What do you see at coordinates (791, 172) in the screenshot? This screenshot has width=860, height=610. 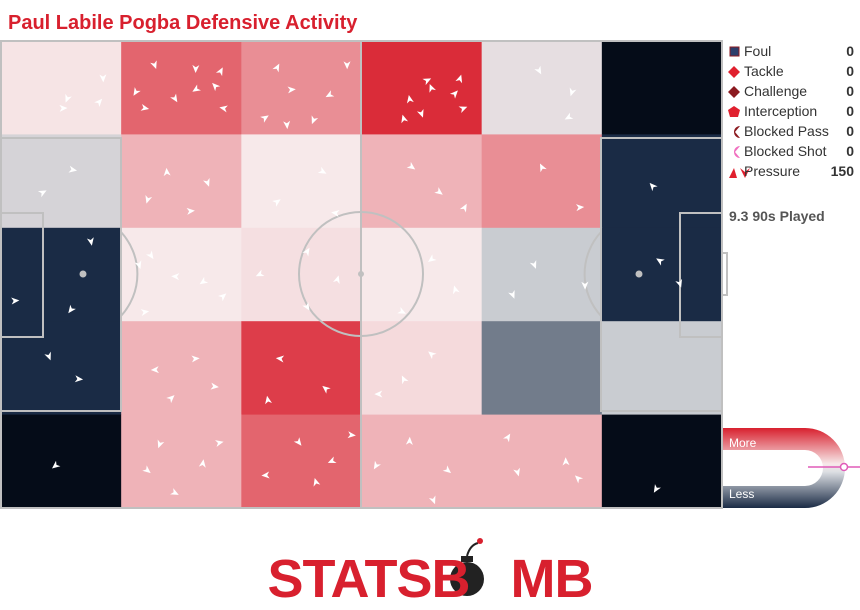 I see `legend-item-pressure: Pressure 150` at bounding box center [791, 172].